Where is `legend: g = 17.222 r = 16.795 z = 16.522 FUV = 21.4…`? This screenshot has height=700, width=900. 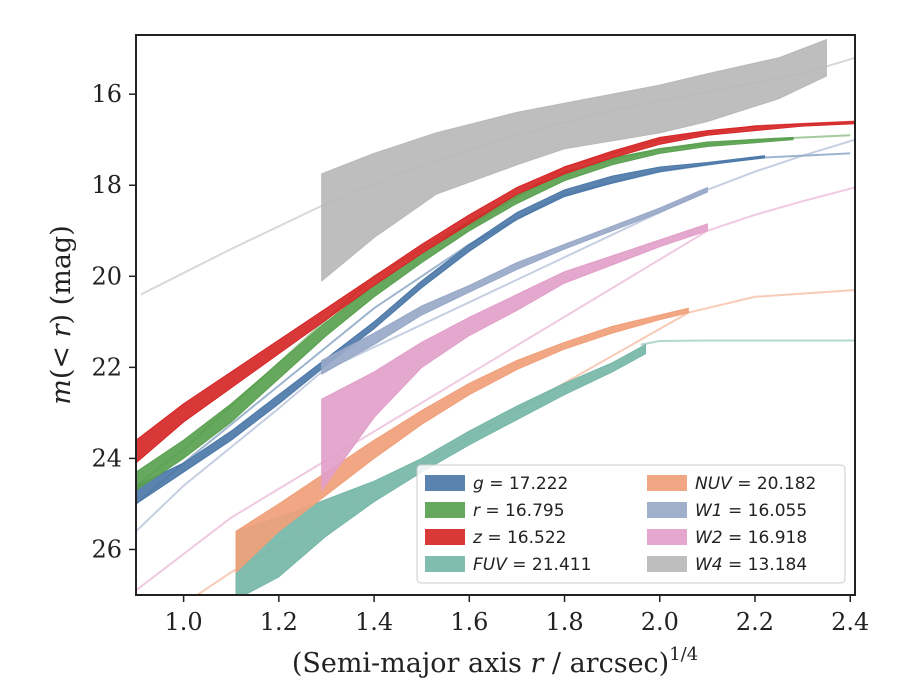
legend: g = 17.222 r = 16.795 z = 16.522 FUV = 21.4… is located at coordinates (631, 524).